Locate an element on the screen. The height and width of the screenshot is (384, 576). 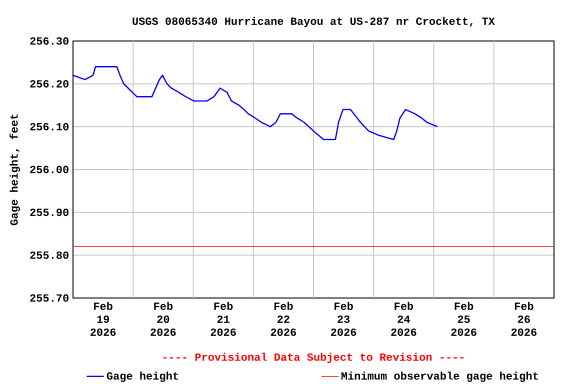
legend-label: Gage height is located at coordinates (142, 377).